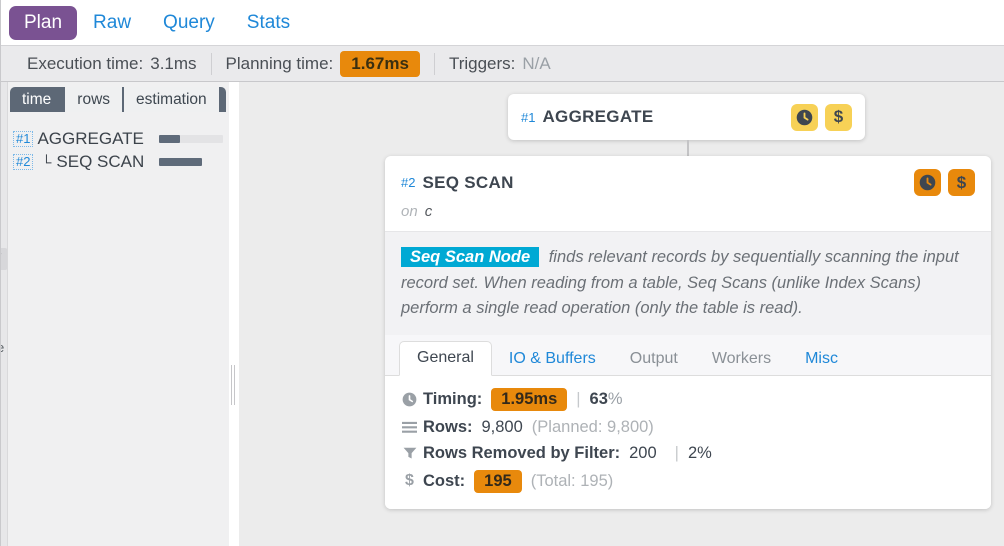  Describe the element at coordinates (572, 480) in the screenshot. I see `cost-total: (Total: 195)` at that location.